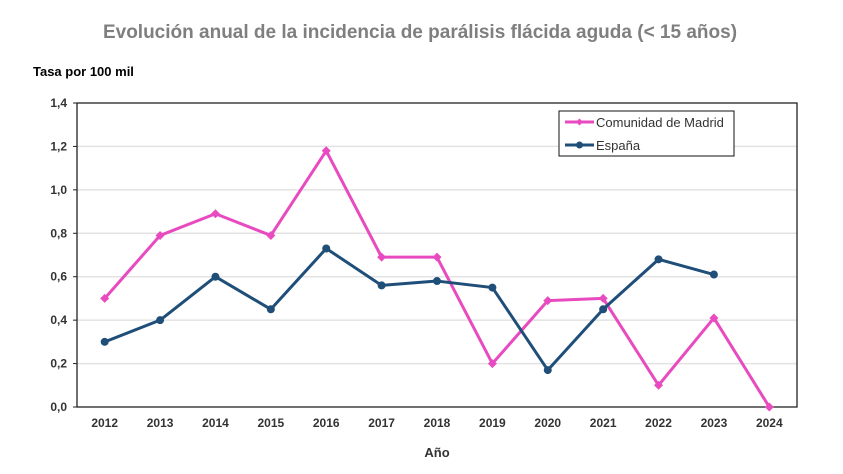 This screenshot has width=843, height=474. I want to click on y-tick-label: 0,6, so click(58, 277).